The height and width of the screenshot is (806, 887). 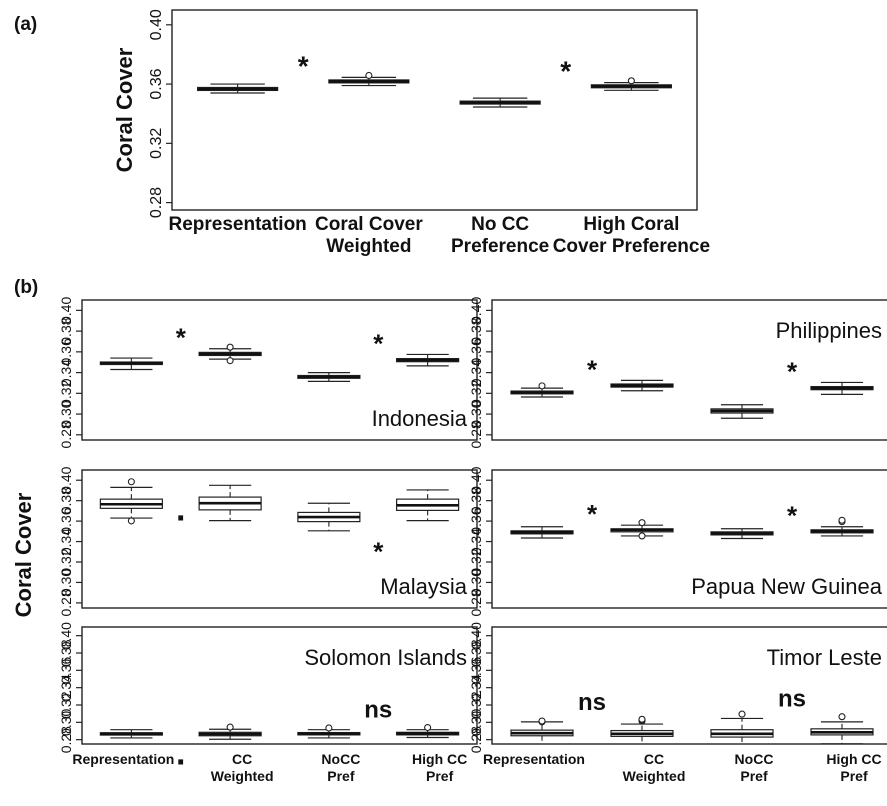 What do you see at coordinates (829, 330) in the screenshot?
I see `panel-region-title: Philippines` at bounding box center [829, 330].